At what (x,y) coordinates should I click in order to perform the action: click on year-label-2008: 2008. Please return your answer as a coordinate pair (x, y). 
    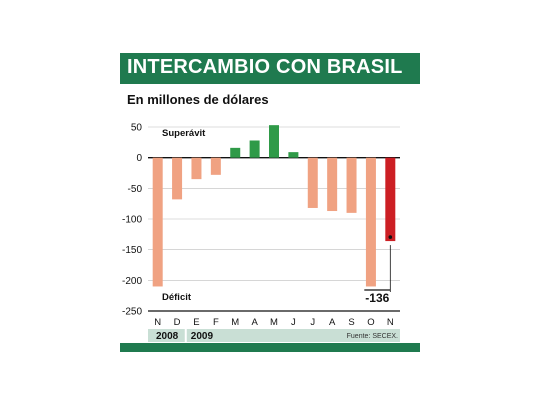
    Looking at the image, I should click on (167, 336).